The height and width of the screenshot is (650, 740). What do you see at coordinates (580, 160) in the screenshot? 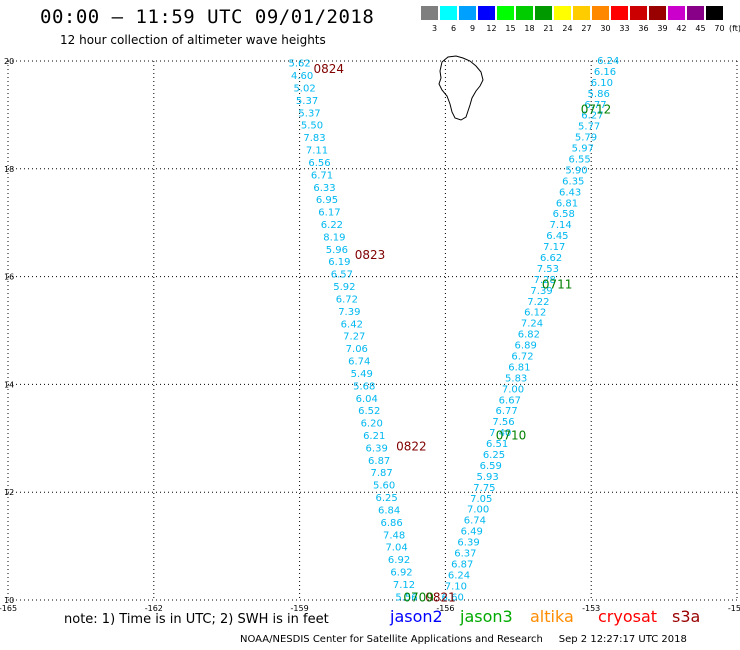
I see `wave-height-value: 6.55` at bounding box center [580, 160].